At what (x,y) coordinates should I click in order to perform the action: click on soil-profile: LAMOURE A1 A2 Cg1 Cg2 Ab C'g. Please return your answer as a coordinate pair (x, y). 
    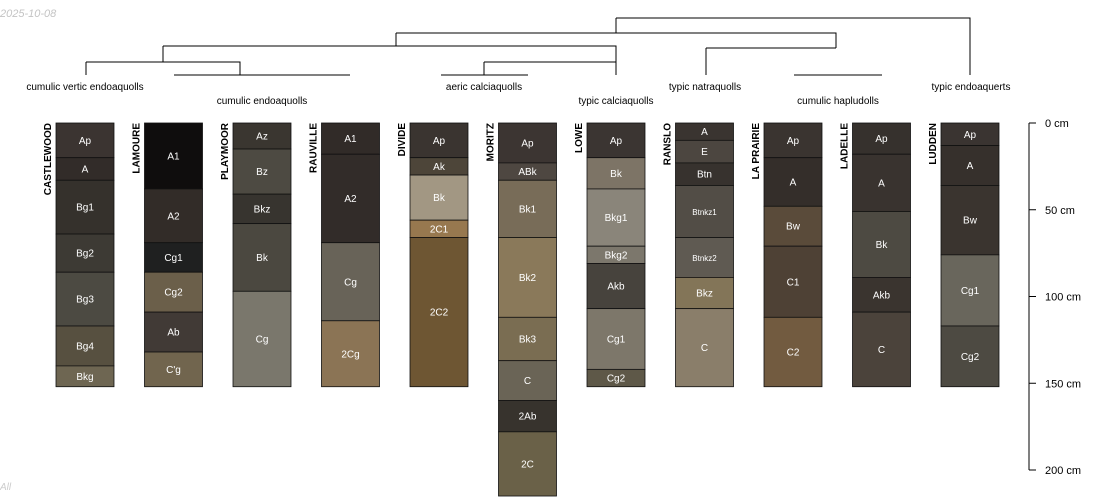
    Looking at the image, I should click on (167, 255).